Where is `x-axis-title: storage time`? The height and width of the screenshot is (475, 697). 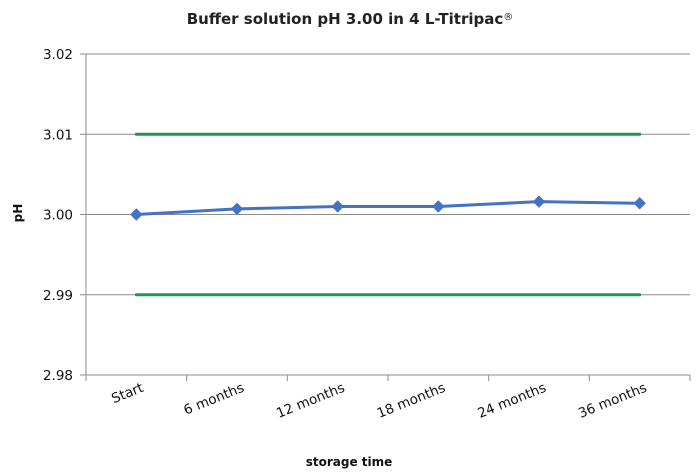 x-axis-title: storage time is located at coordinates (349, 462).